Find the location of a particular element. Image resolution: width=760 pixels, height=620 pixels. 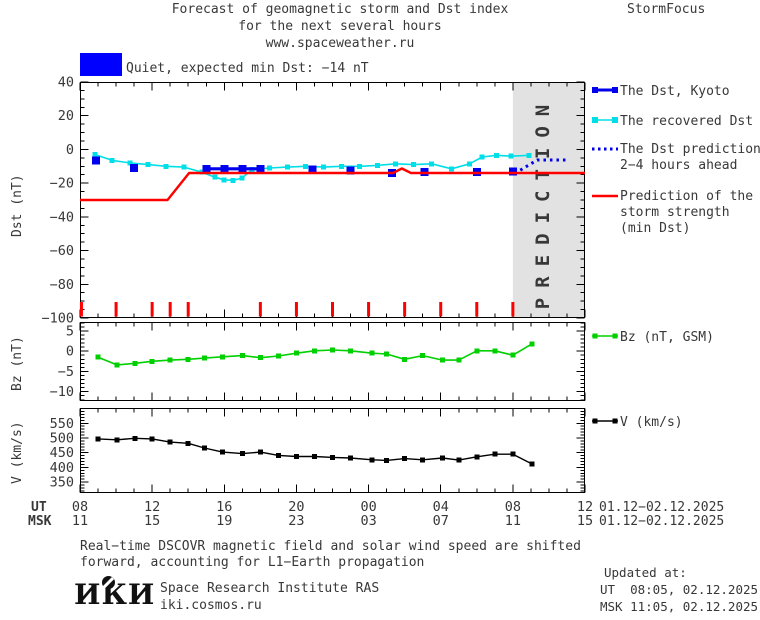

page-title-url: www.spaceweather.ru is located at coordinates (340, 43).